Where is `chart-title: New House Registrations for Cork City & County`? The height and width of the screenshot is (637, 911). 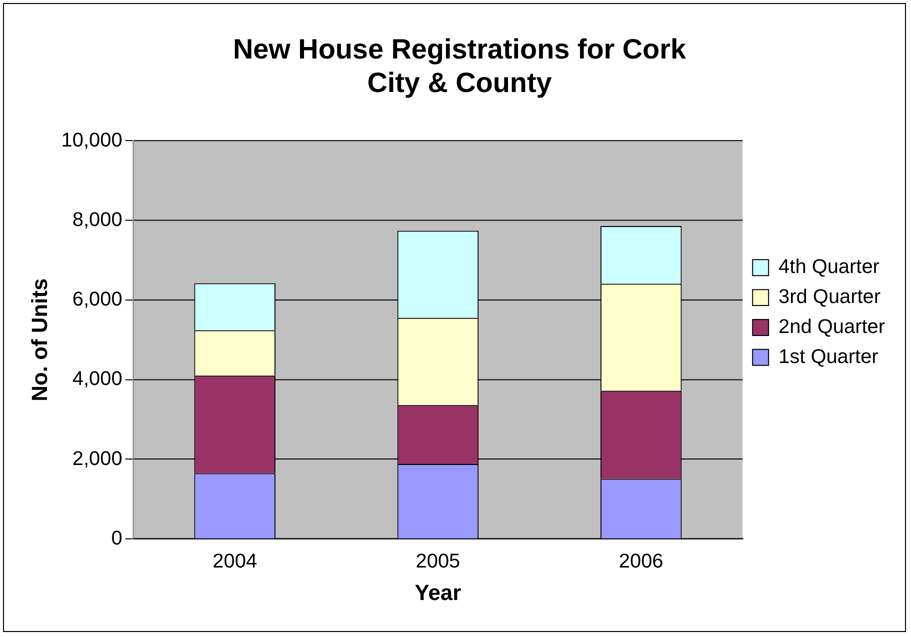 chart-title: New House Registrations for Cork City & County is located at coordinates (459, 65).